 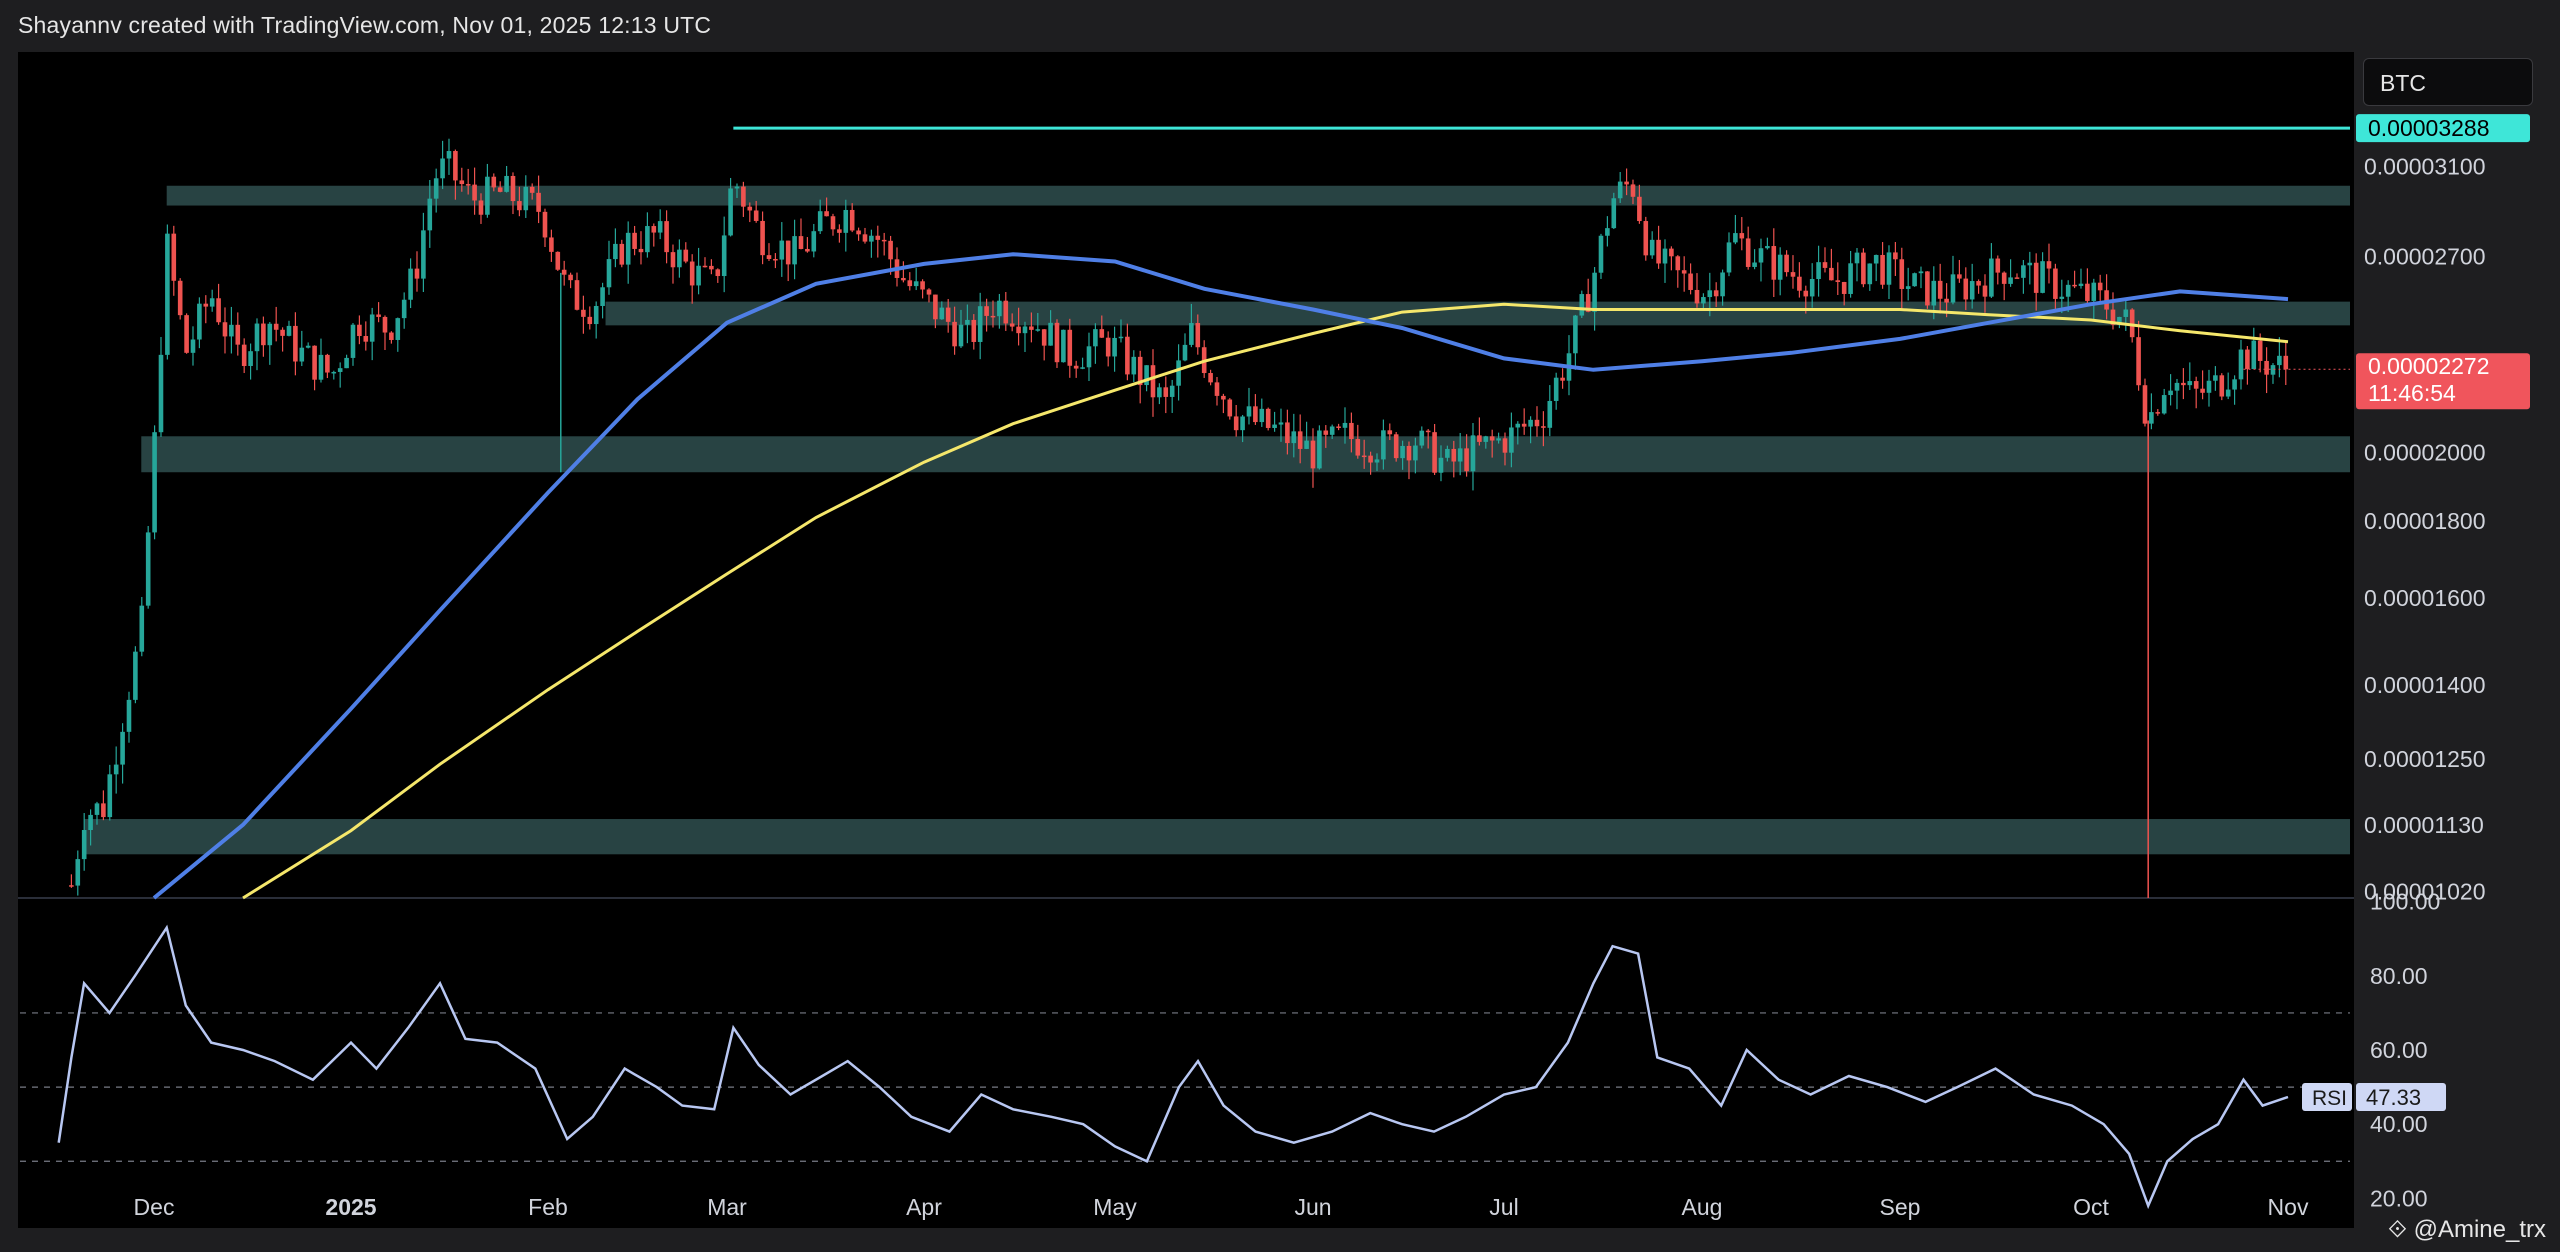 What do you see at coordinates (1900, 1207) in the screenshot?
I see `time-tick-label: Sep` at bounding box center [1900, 1207].